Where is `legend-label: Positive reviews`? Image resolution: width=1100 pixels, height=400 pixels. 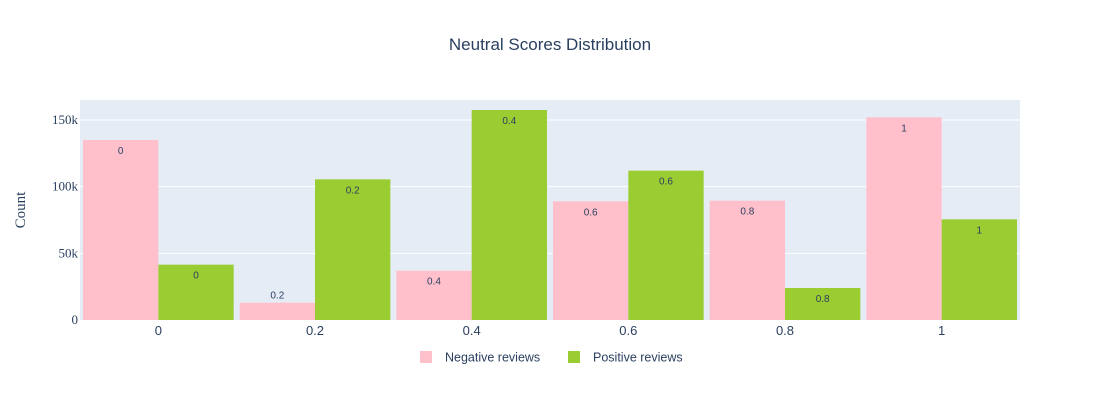
legend-label: Positive reviews is located at coordinates (638, 358).